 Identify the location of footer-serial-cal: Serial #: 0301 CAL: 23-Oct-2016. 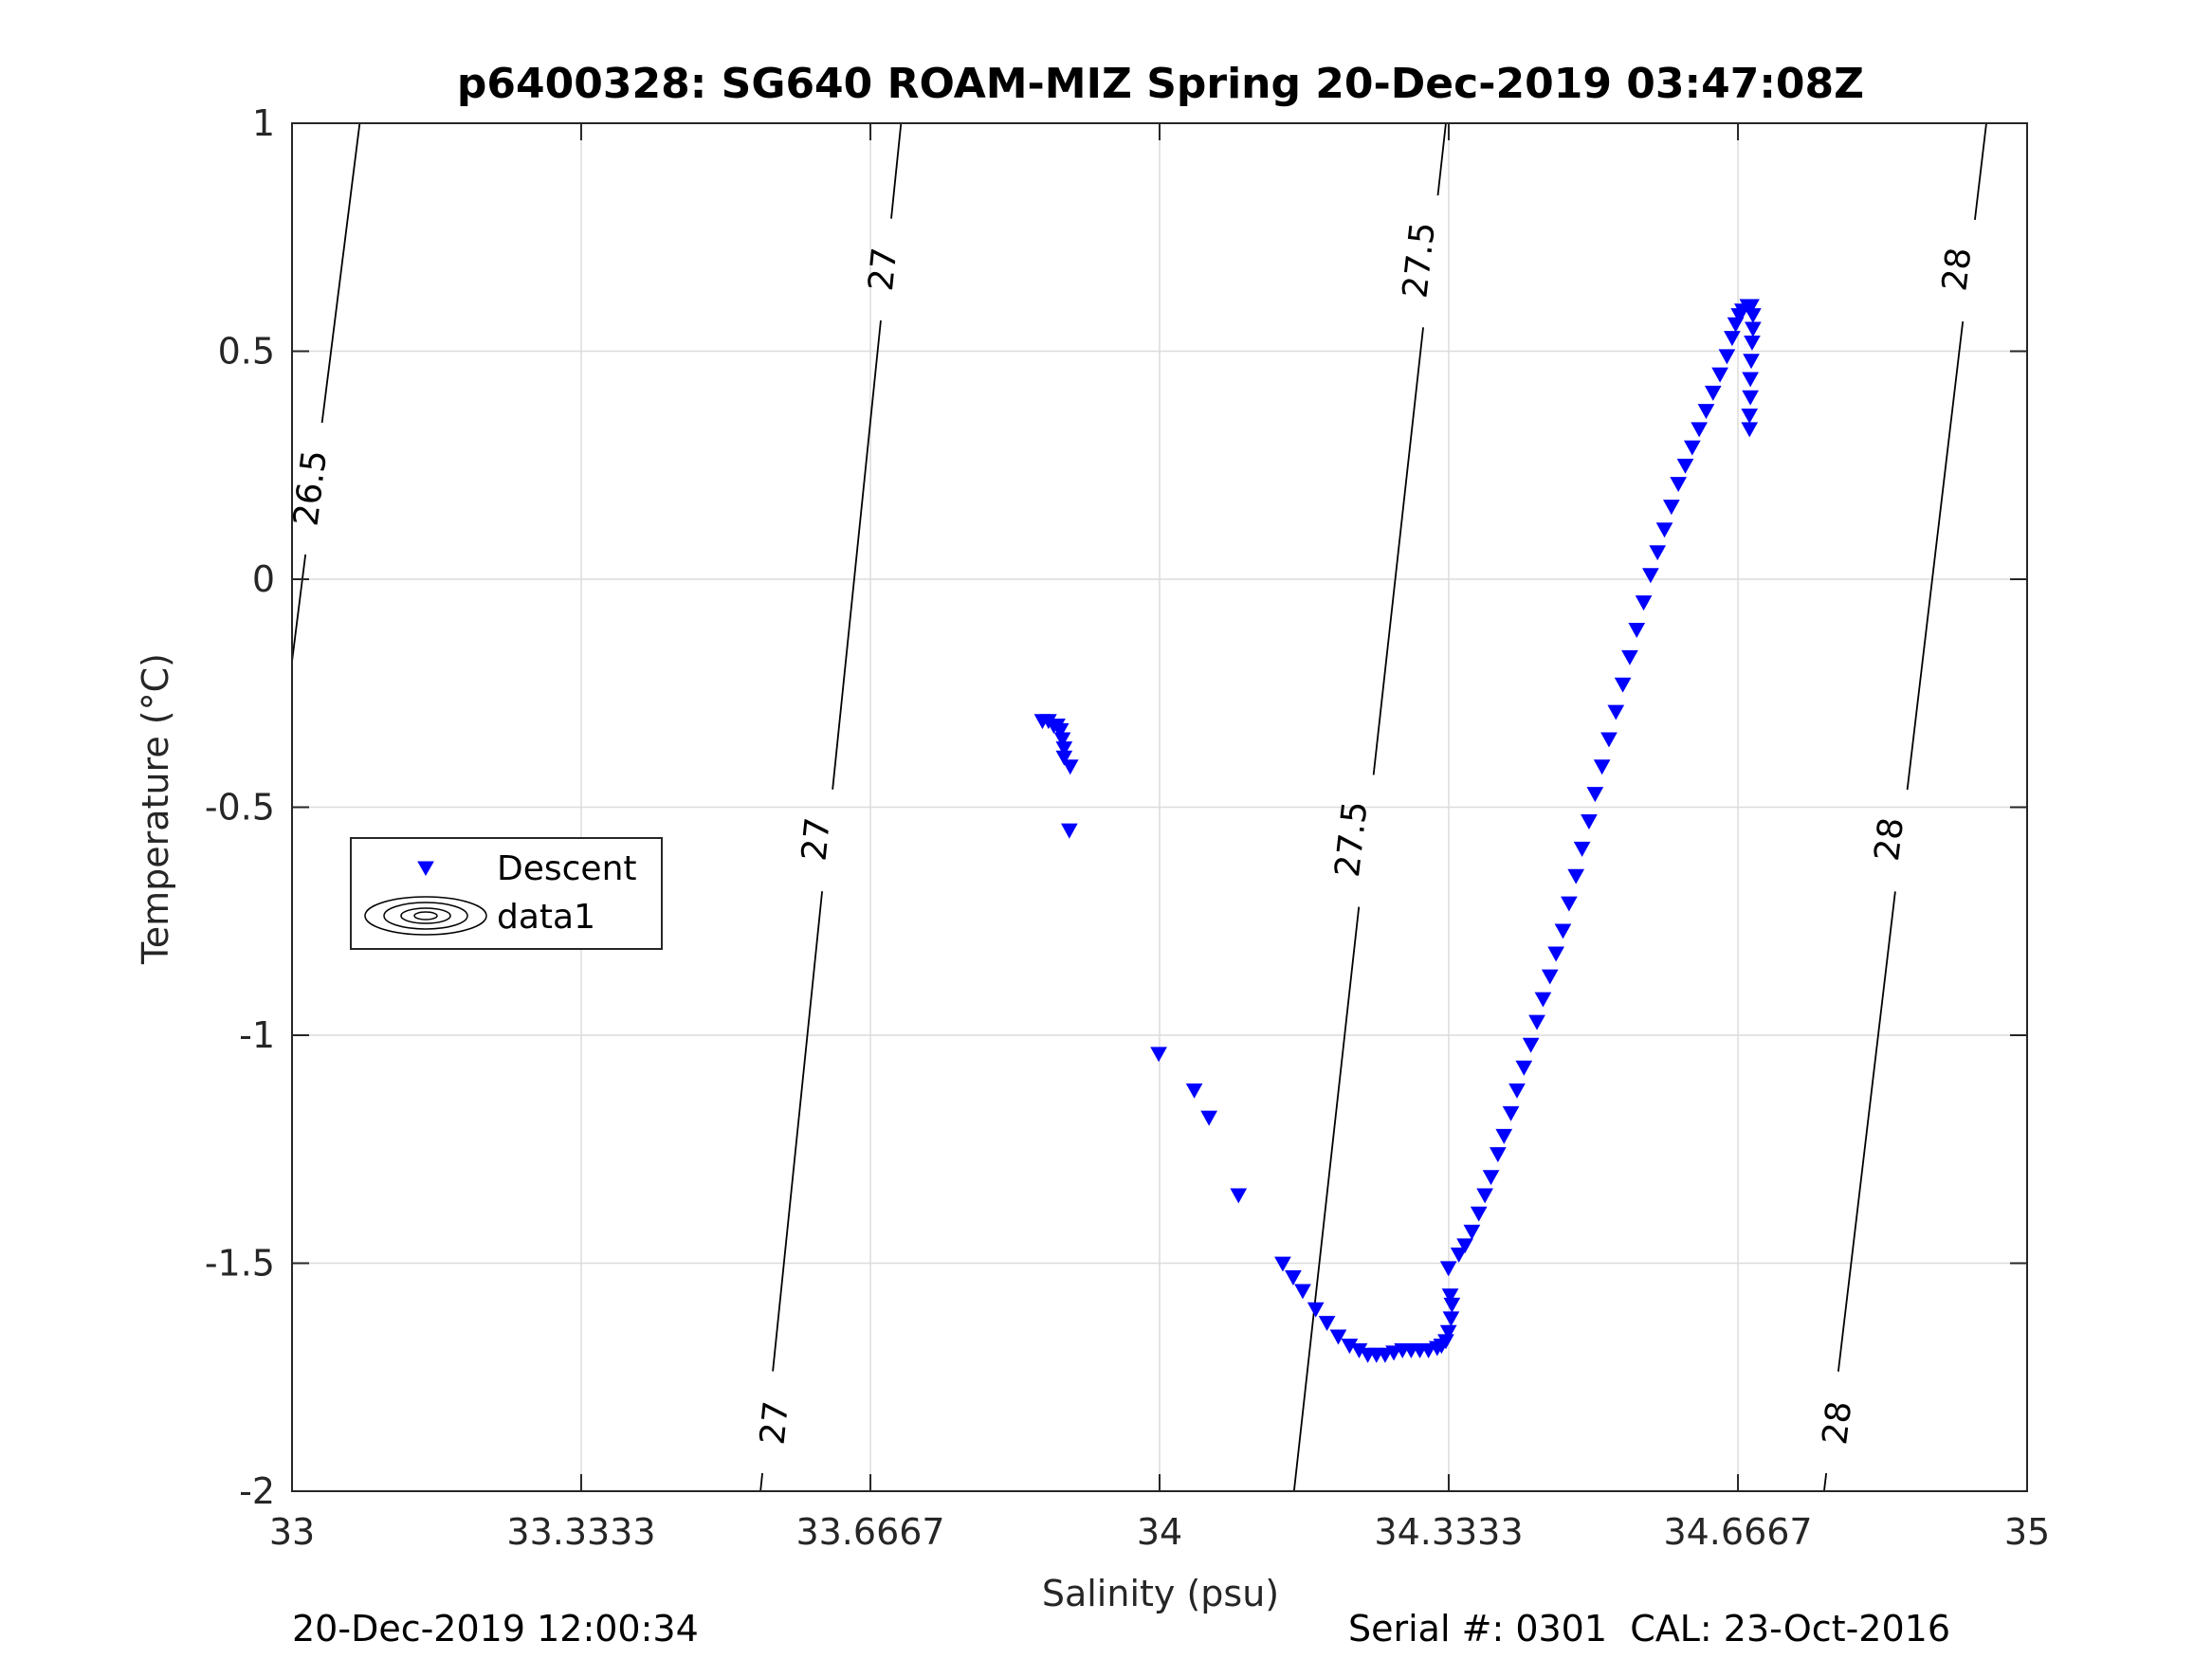
(1649, 1629).